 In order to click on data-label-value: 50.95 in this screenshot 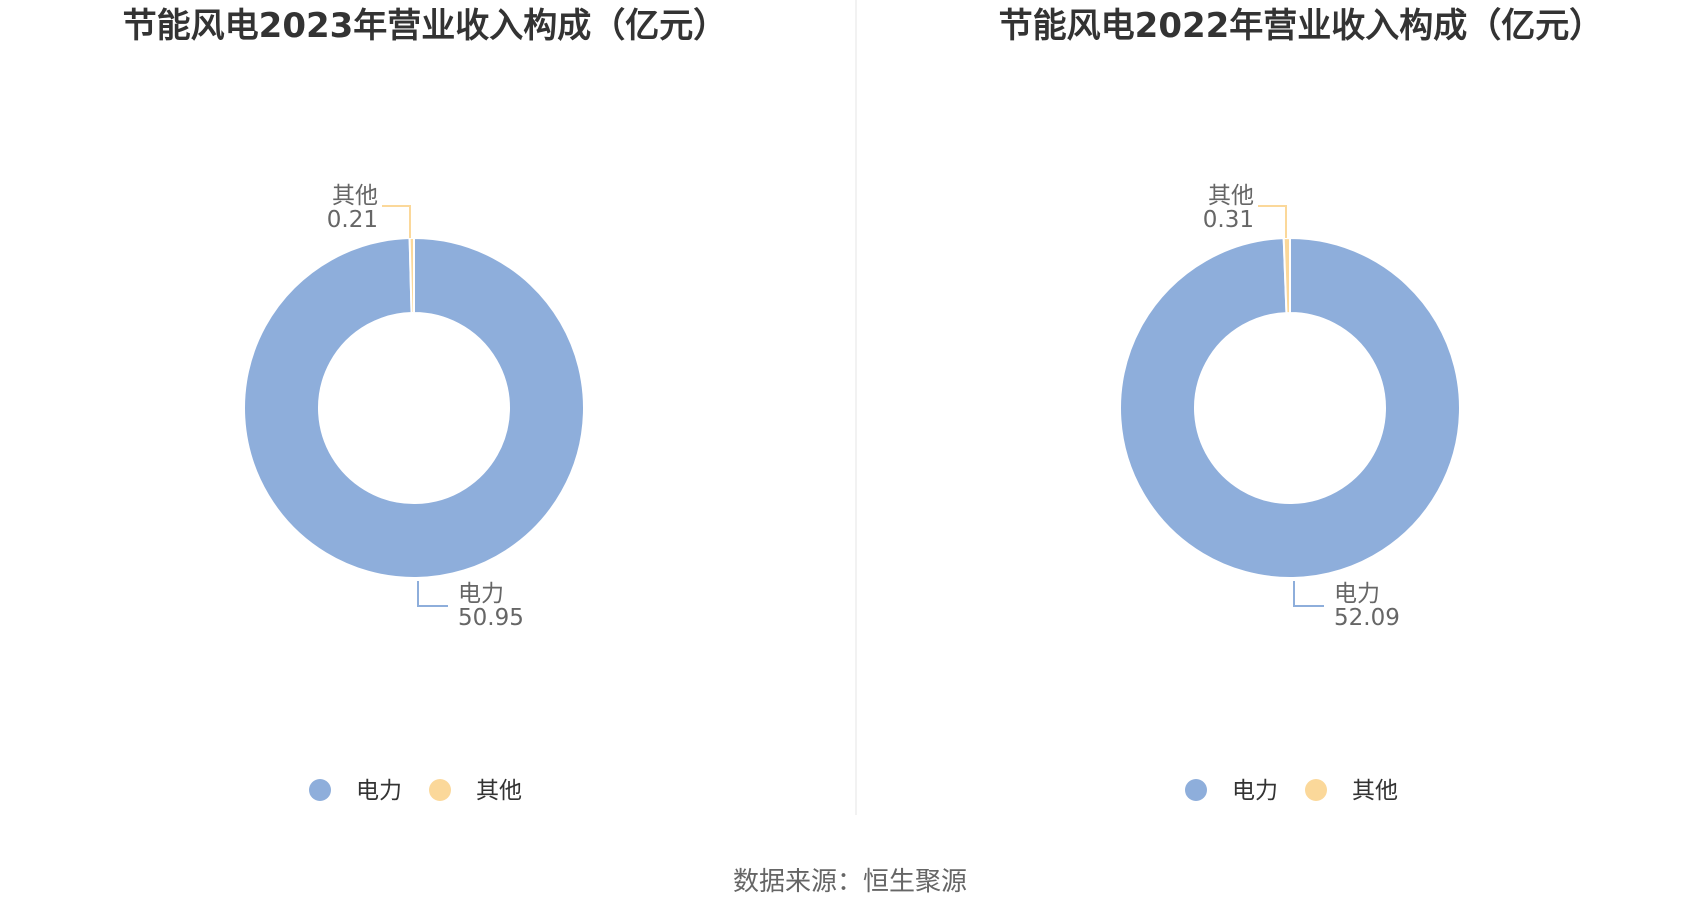, I will do `click(491, 618)`.